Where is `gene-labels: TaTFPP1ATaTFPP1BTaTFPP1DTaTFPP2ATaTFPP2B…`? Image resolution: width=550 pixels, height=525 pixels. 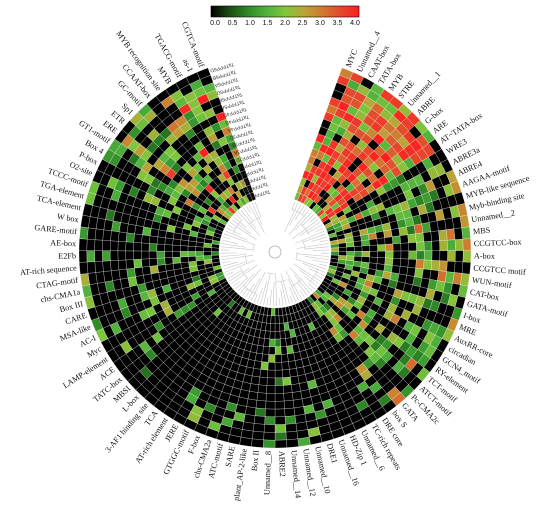 gene-labels: TaTFPP1ATaTFPP1BTaTFPP1DTaTFPP2ATaTFPP2B… is located at coordinates (240, 131).